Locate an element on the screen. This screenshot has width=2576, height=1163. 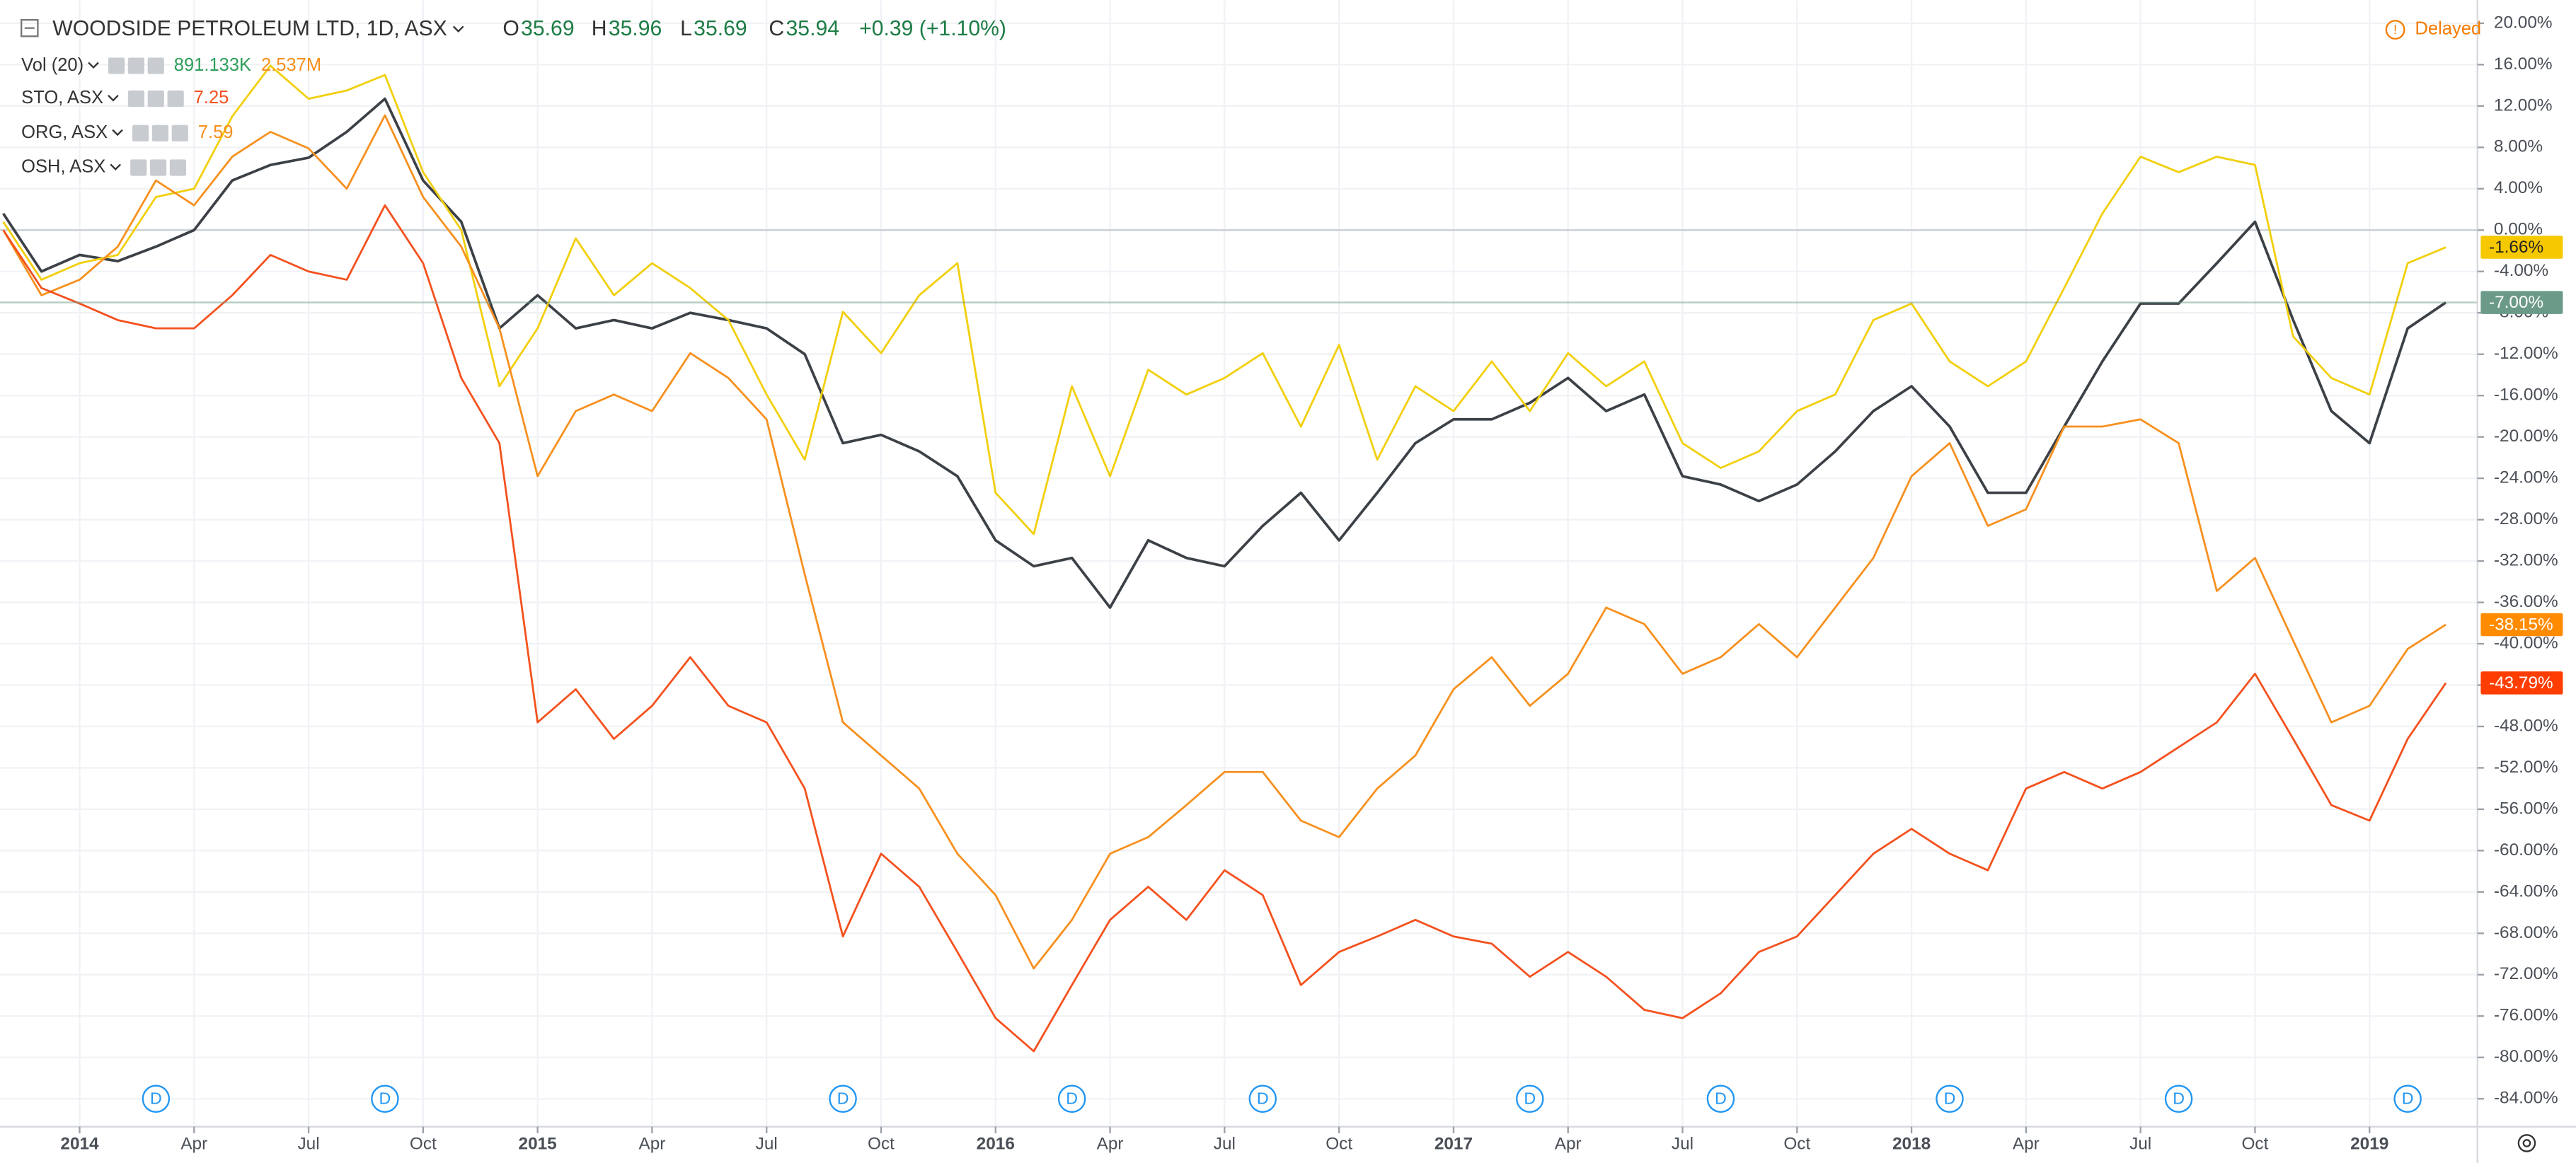
ohlc: O 35.69 H 35.96 L 35.69 C 35.94 is located at coordinates (671, 28).